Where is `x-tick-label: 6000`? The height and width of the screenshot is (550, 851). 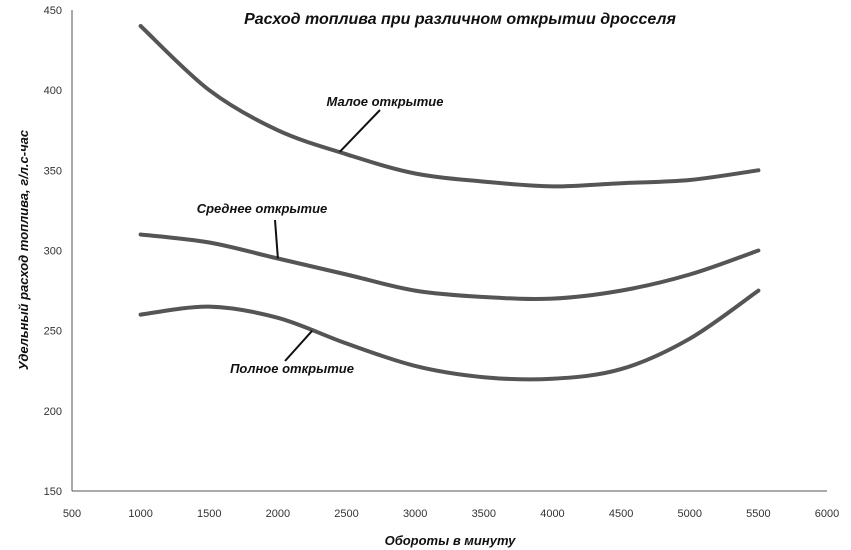 x-tick-label: 6000 is located at coordinates (827, 514).